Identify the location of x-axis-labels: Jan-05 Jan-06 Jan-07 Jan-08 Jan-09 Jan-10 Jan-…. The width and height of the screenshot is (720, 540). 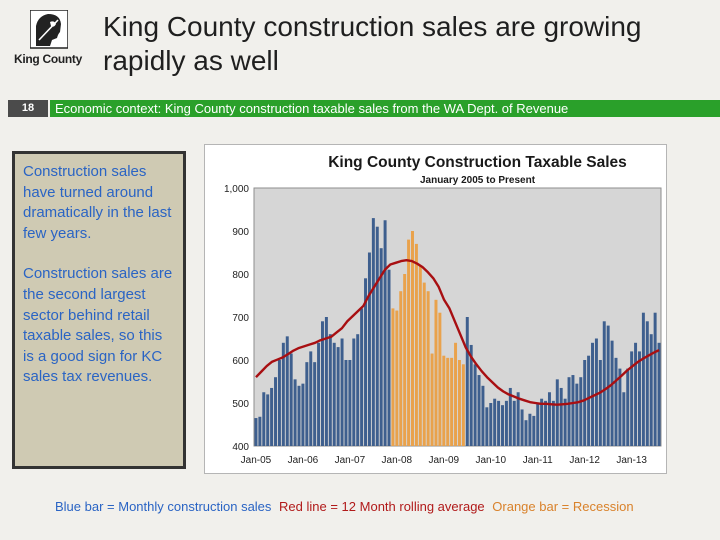
(444, 460).